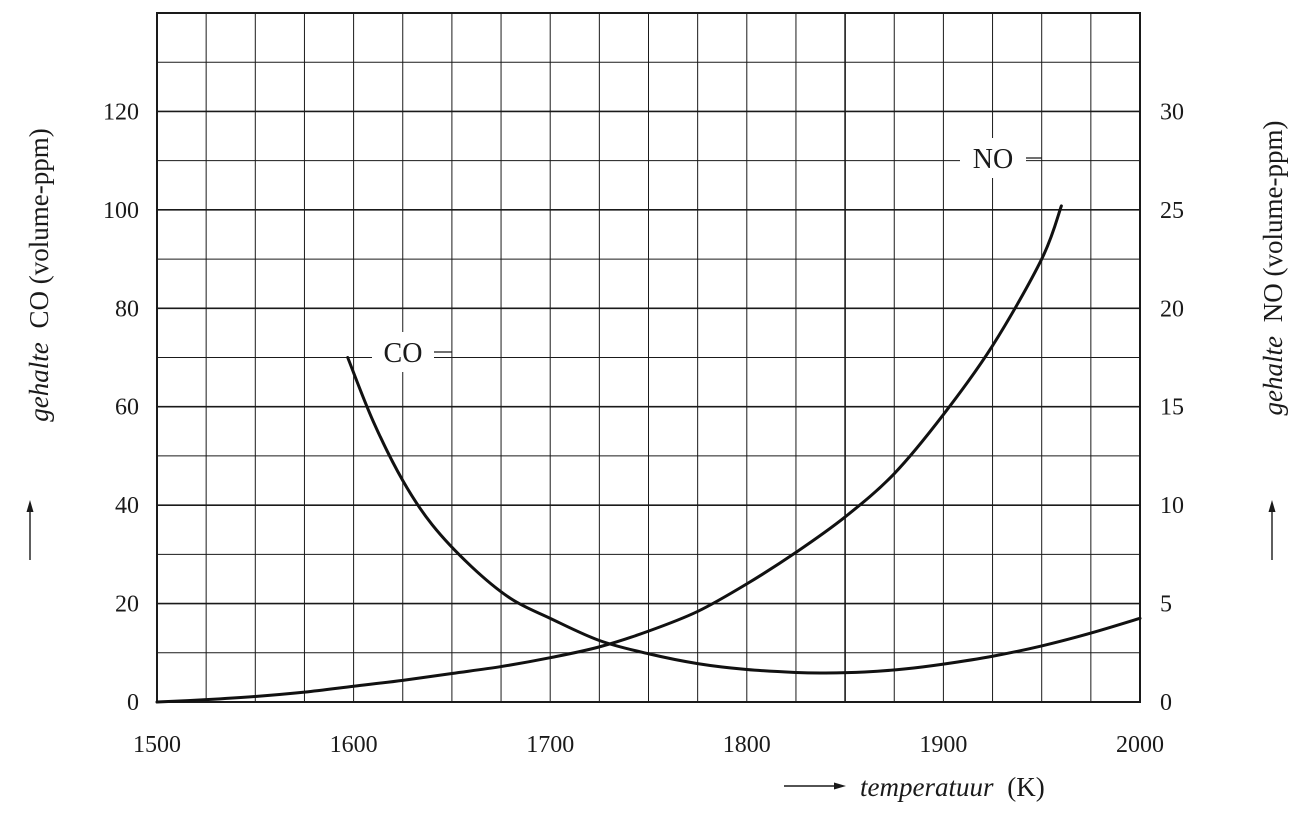 The height and width of the screenshot is (815, 1298). I want to click on right-axis-arrow, so click(1272, 530).